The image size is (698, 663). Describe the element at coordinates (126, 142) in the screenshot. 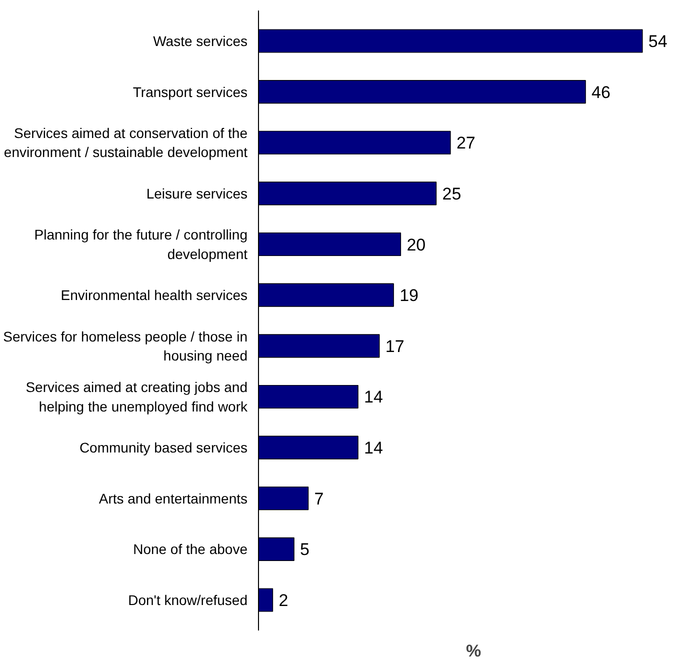

I see `y-tick-label: Services aimed at conservation of the environment / sustainable development` at that location.